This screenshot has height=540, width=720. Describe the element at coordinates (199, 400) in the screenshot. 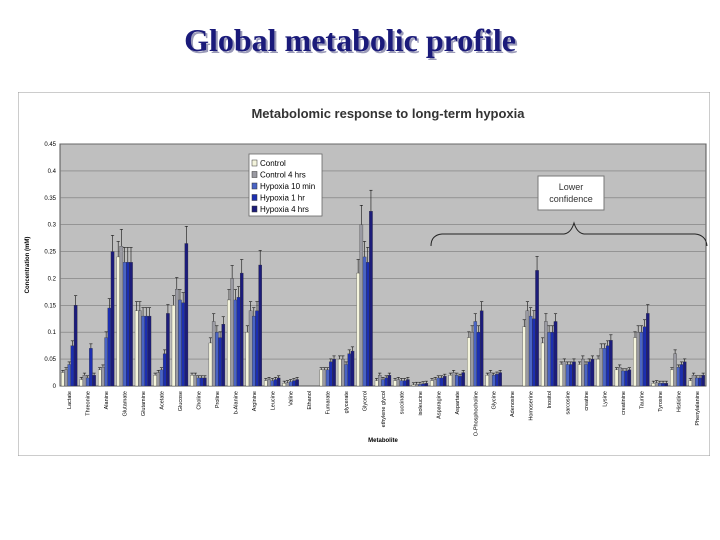

I see `x-tick-label: Choline` at that location.